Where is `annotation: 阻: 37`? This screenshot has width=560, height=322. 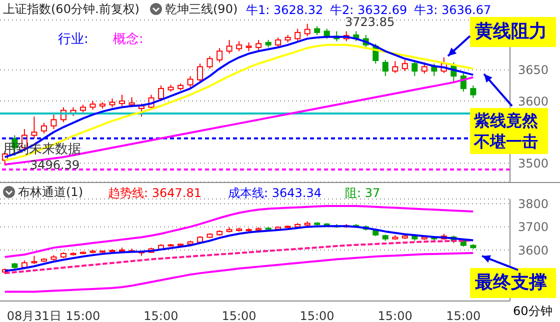 annotation: 阻: 37 is located at coordinates (362, 193).